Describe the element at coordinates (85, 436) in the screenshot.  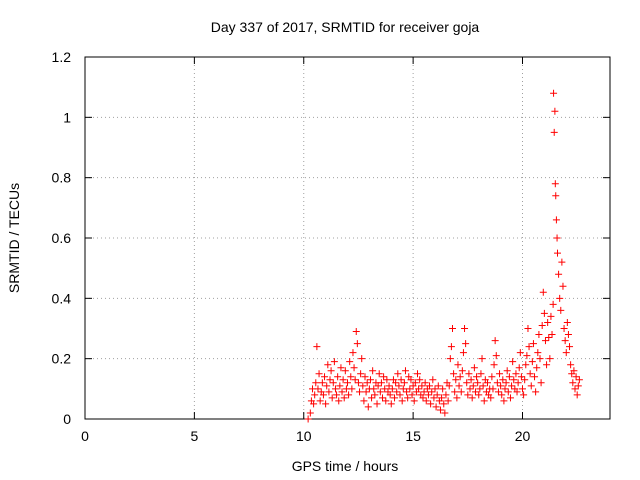
I see `x-tick-label: 0` at that location.